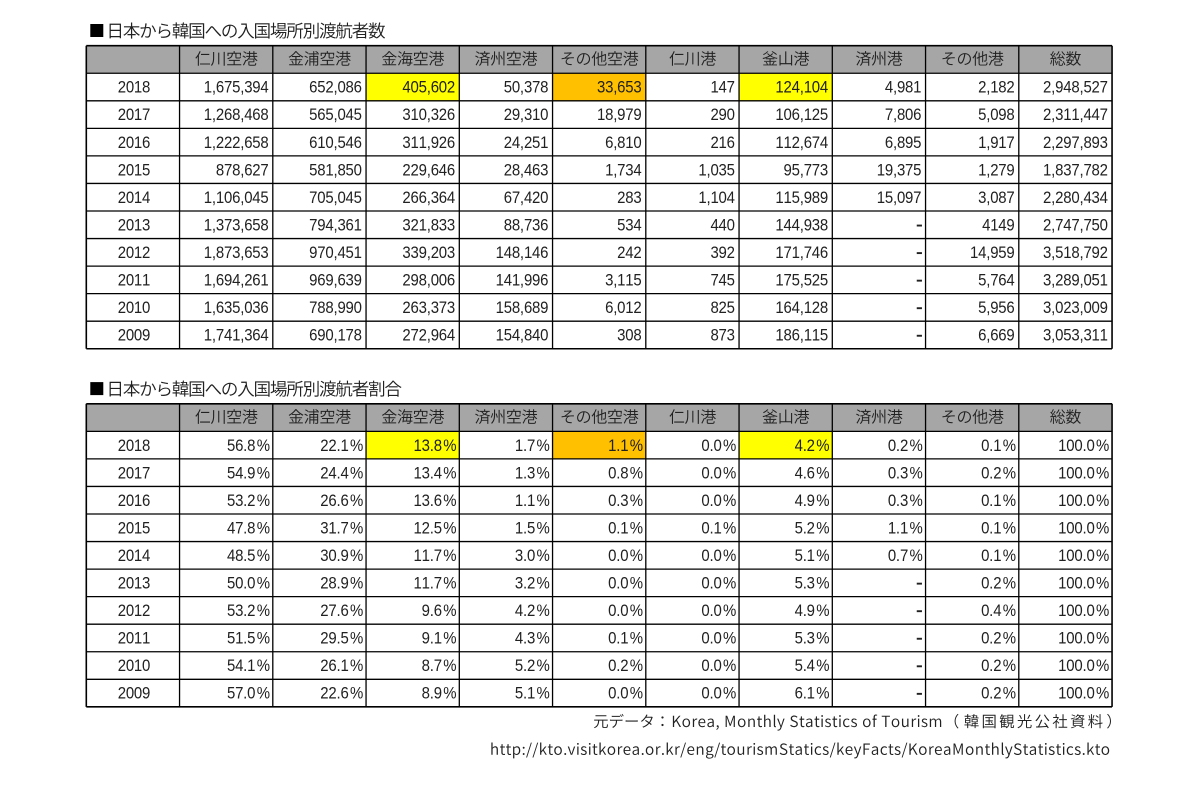  I want to click on svg-text: 392, so click(722, 253).